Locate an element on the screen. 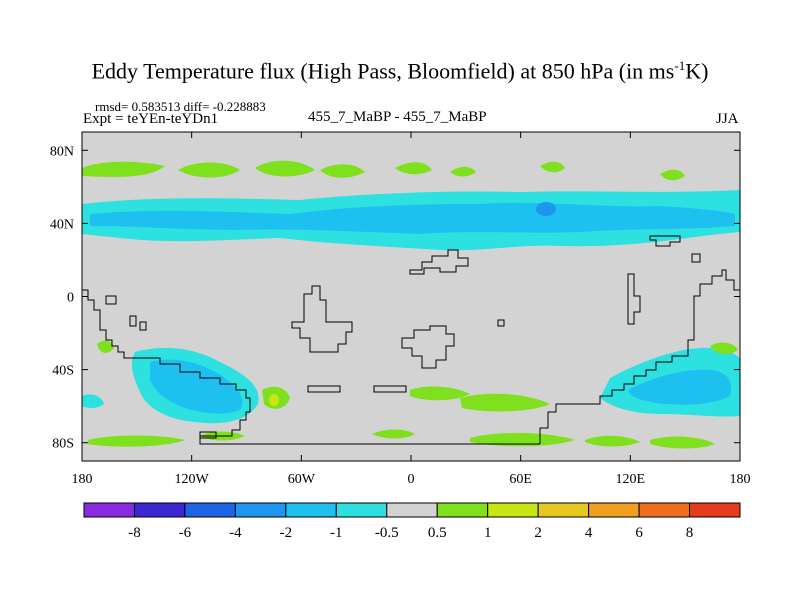  y-tick-label: 0 is located at coordinates (70, 298).